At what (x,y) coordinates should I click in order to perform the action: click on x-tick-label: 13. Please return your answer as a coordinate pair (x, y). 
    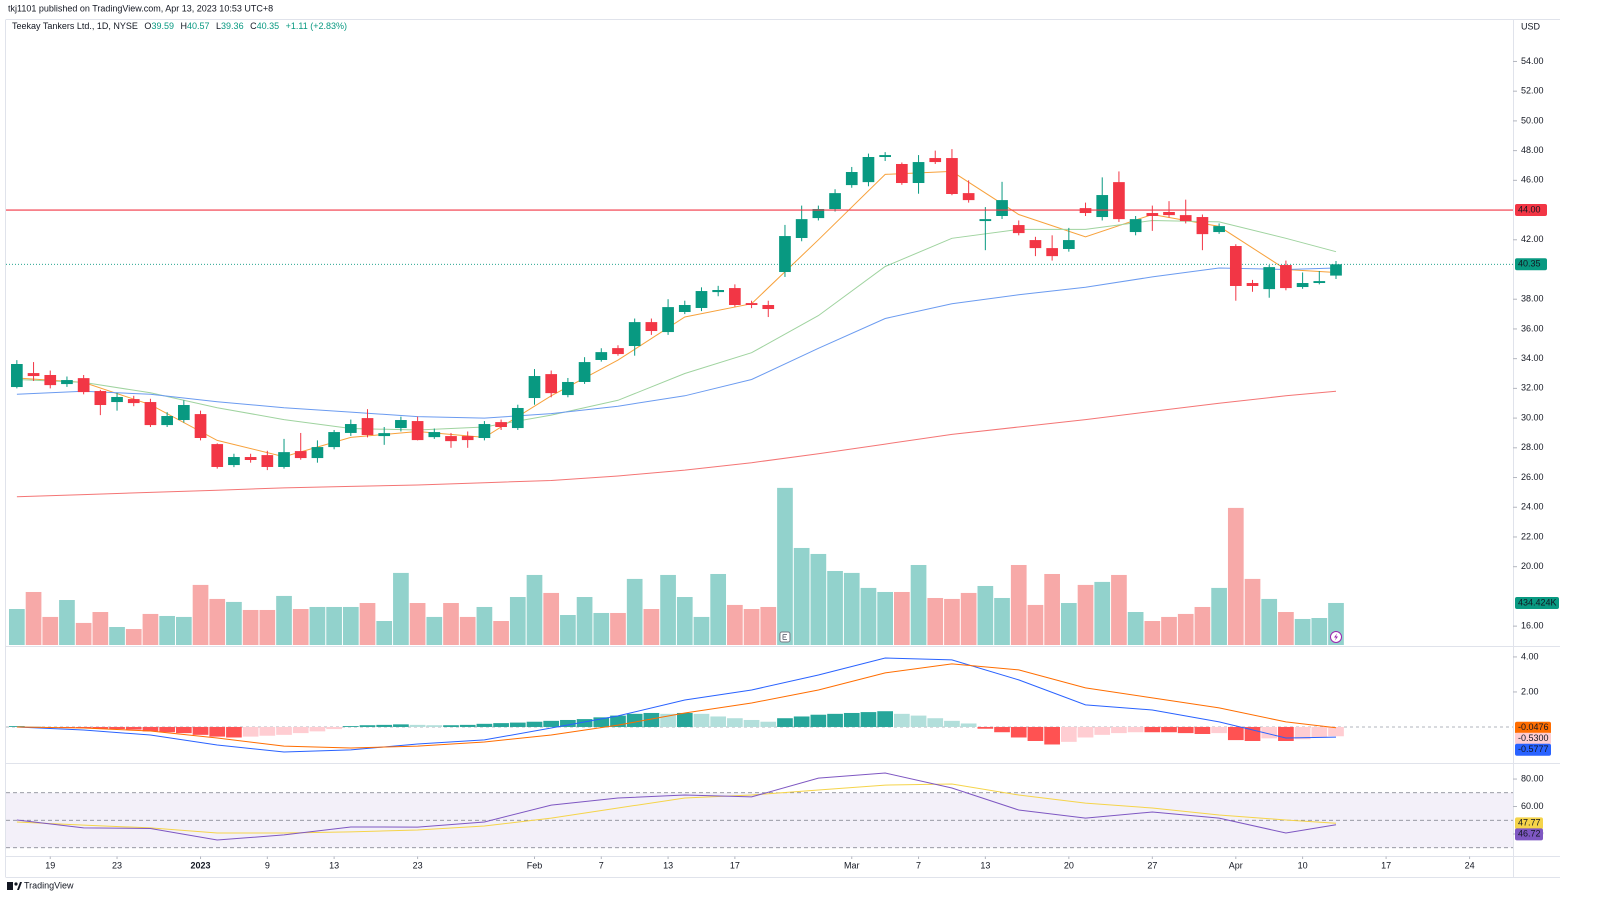
    Looking at the image, I should click on (668, 865).